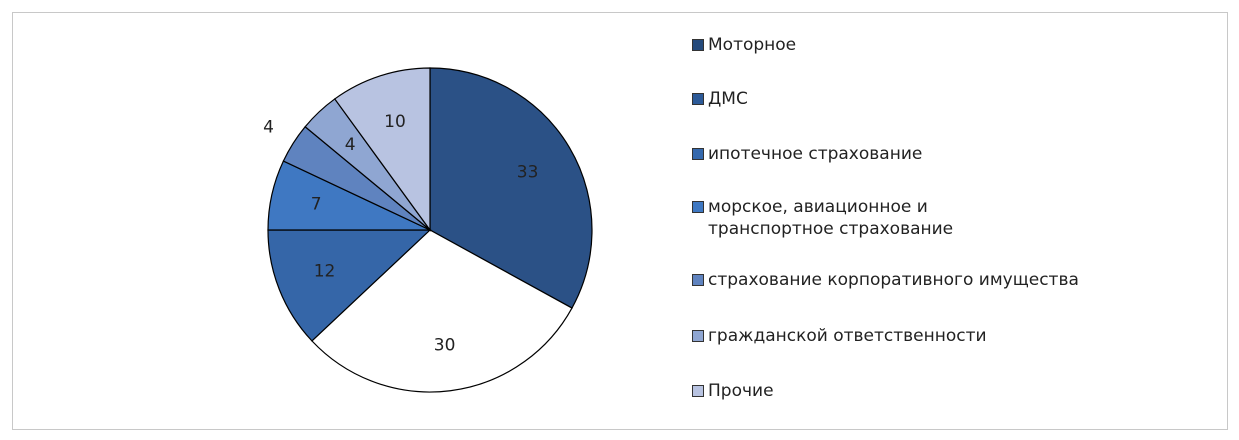 This screenshot has width=1239, height=440. I want to click on slice-label: 7, so click(316, 205).